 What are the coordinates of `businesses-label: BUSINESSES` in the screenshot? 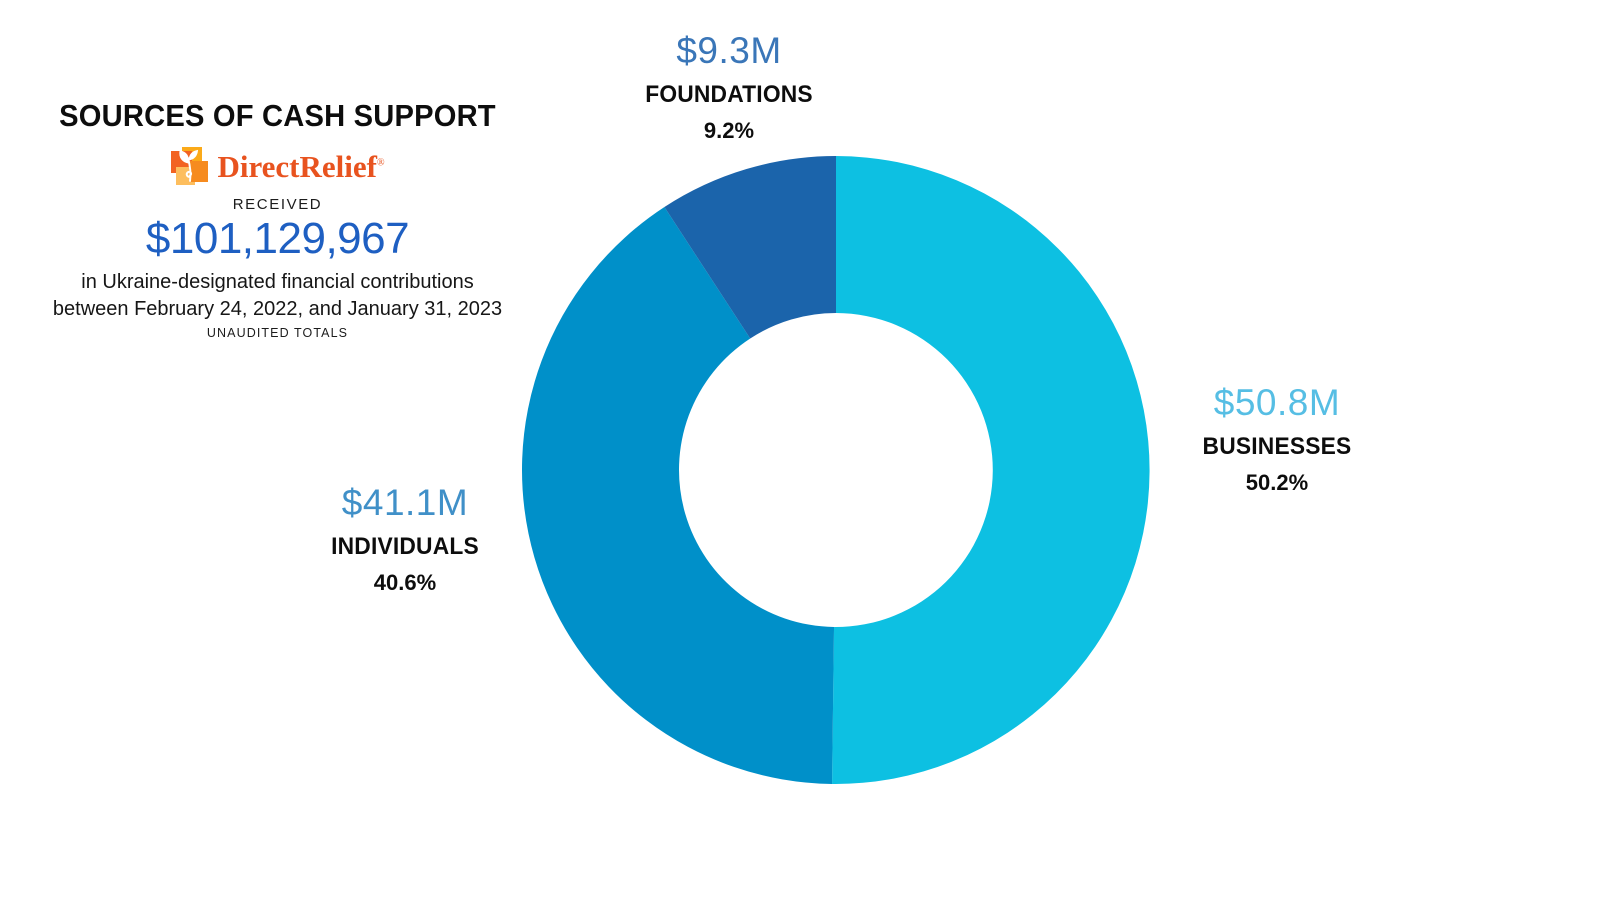 It's located at (1277, 446).